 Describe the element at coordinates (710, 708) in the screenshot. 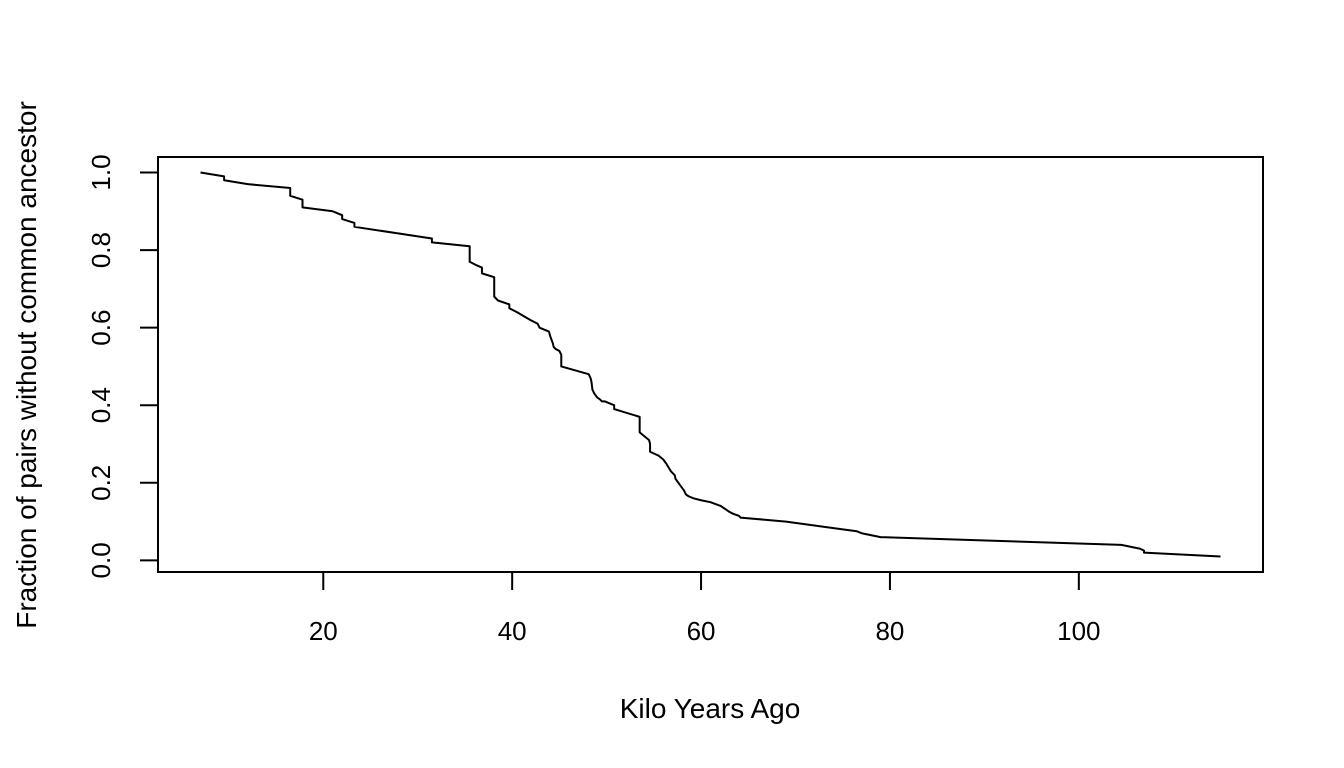

I see `x-axis-label: Kilo Years Ago` at that location.